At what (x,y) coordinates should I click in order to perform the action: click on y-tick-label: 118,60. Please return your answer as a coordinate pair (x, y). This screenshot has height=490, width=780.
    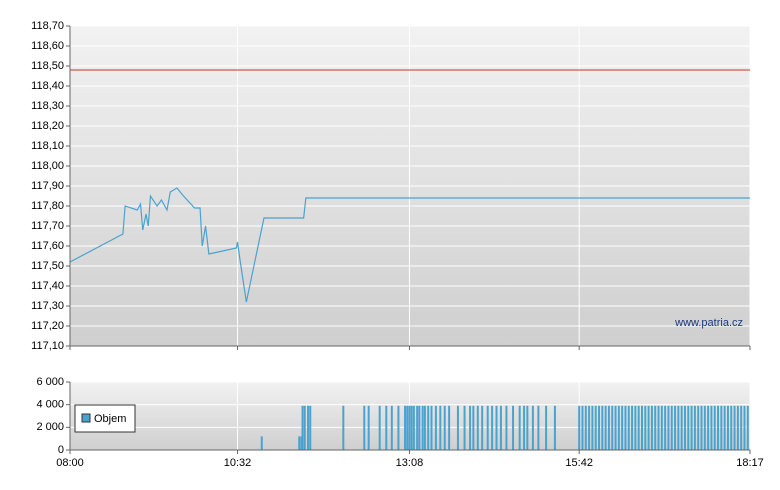
    Looking at the image, I should click on (47, 46).